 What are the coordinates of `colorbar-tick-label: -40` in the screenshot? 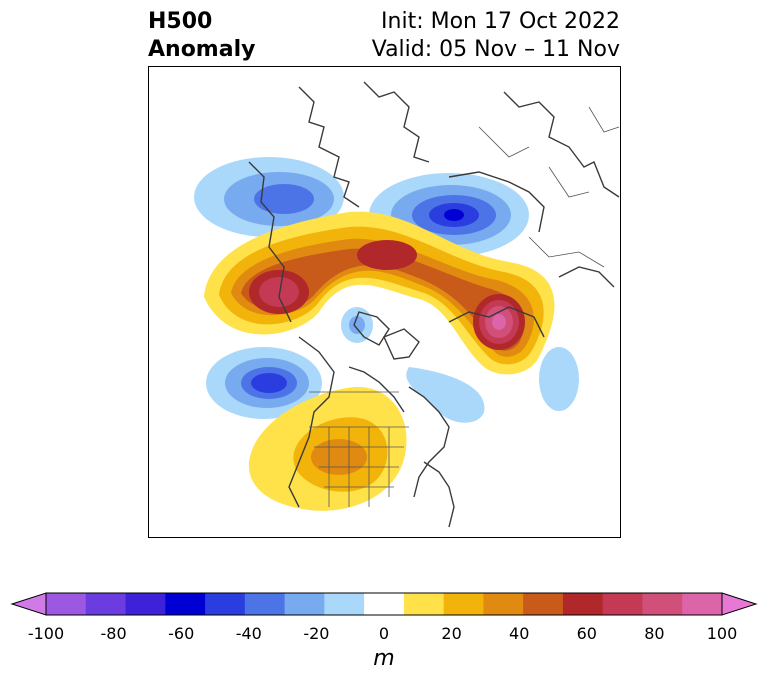 It's located at (248, 633).